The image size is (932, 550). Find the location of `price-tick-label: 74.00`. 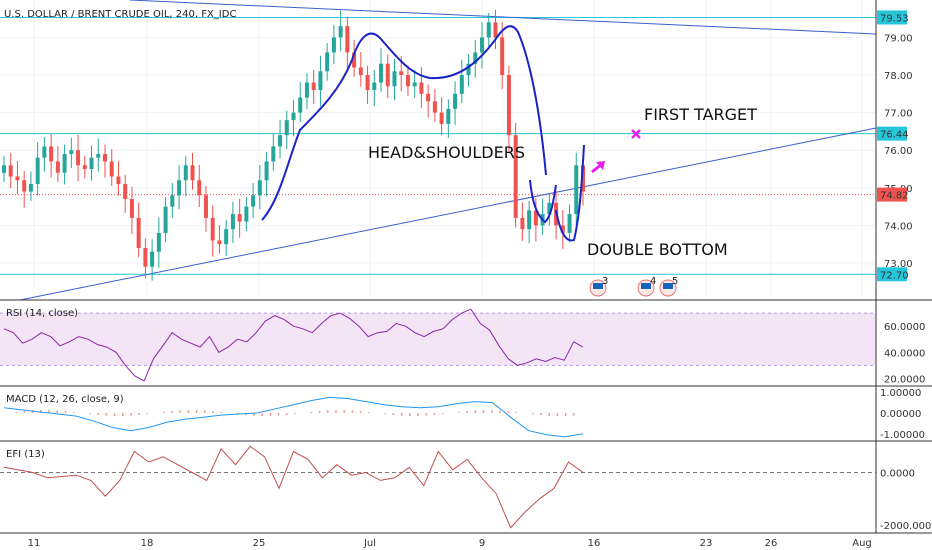

price-tick-label: 74.00 is located at coordinates (898, 226).